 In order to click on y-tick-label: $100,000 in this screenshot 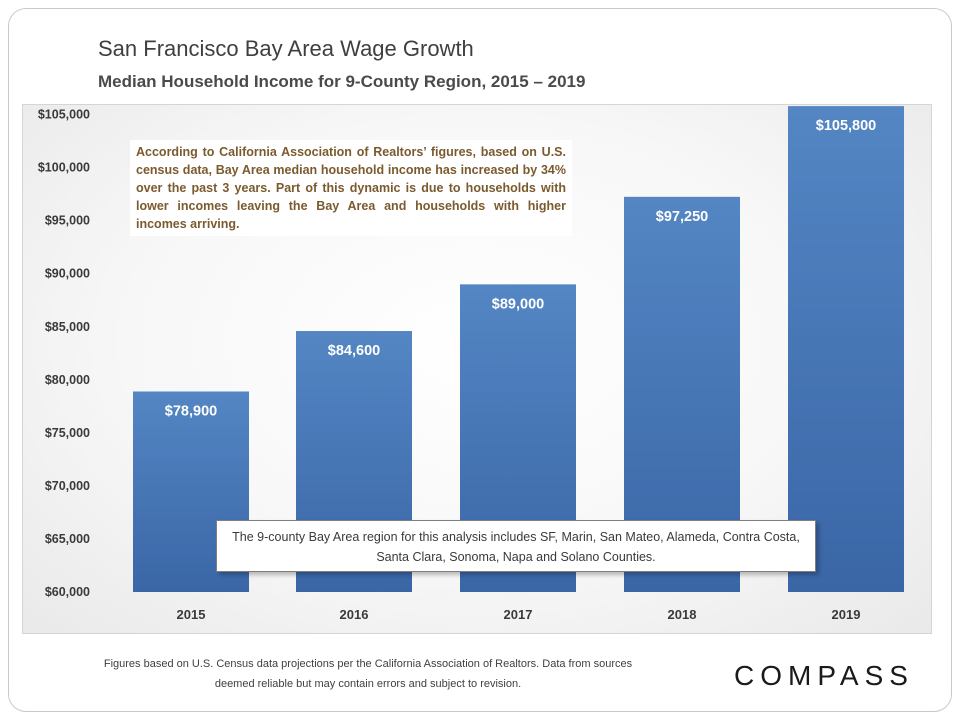, I will do `click(64, 168)`.